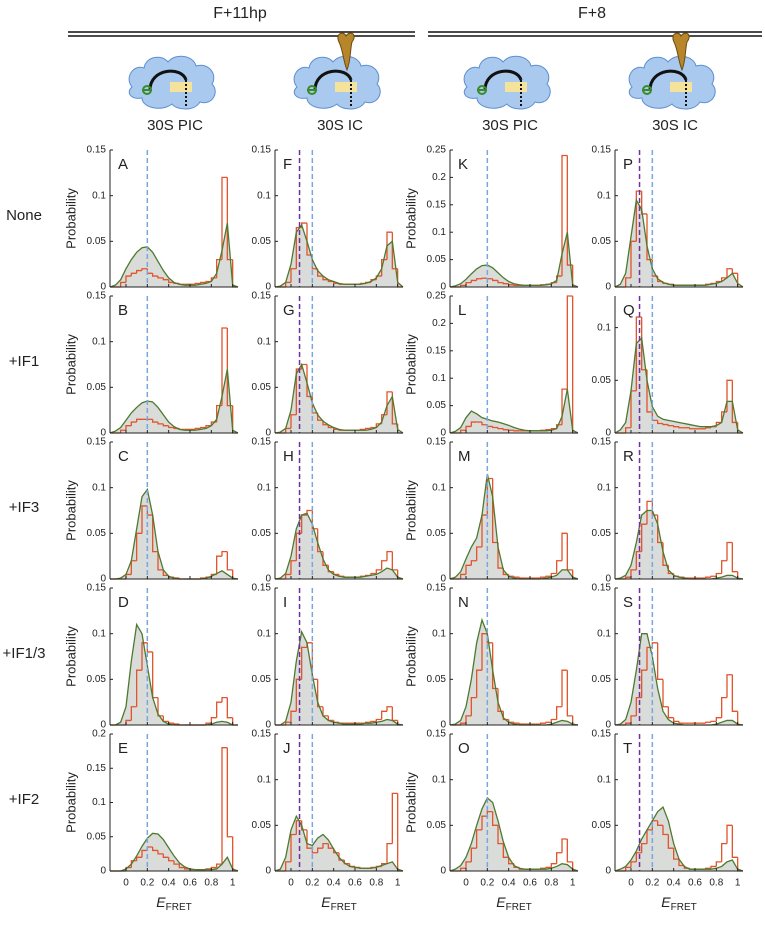 Image resolution: width=765 pixels, height=930 pixels. What do you see at coordinates (738, 883) in the screenshot?
I see `x-tick-label: 1` at bounding box center [738, 883].